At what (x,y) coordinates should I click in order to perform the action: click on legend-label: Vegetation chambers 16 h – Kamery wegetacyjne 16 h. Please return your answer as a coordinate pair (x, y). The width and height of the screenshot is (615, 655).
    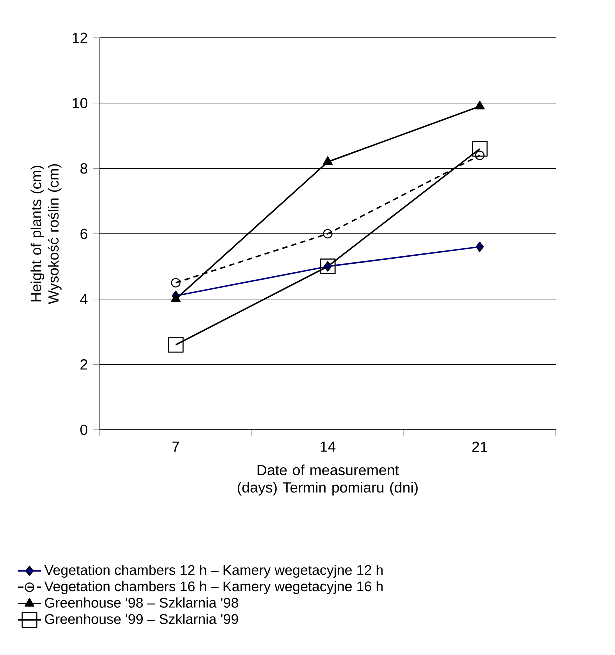
    Looking at the image, I should click on (213, 587).